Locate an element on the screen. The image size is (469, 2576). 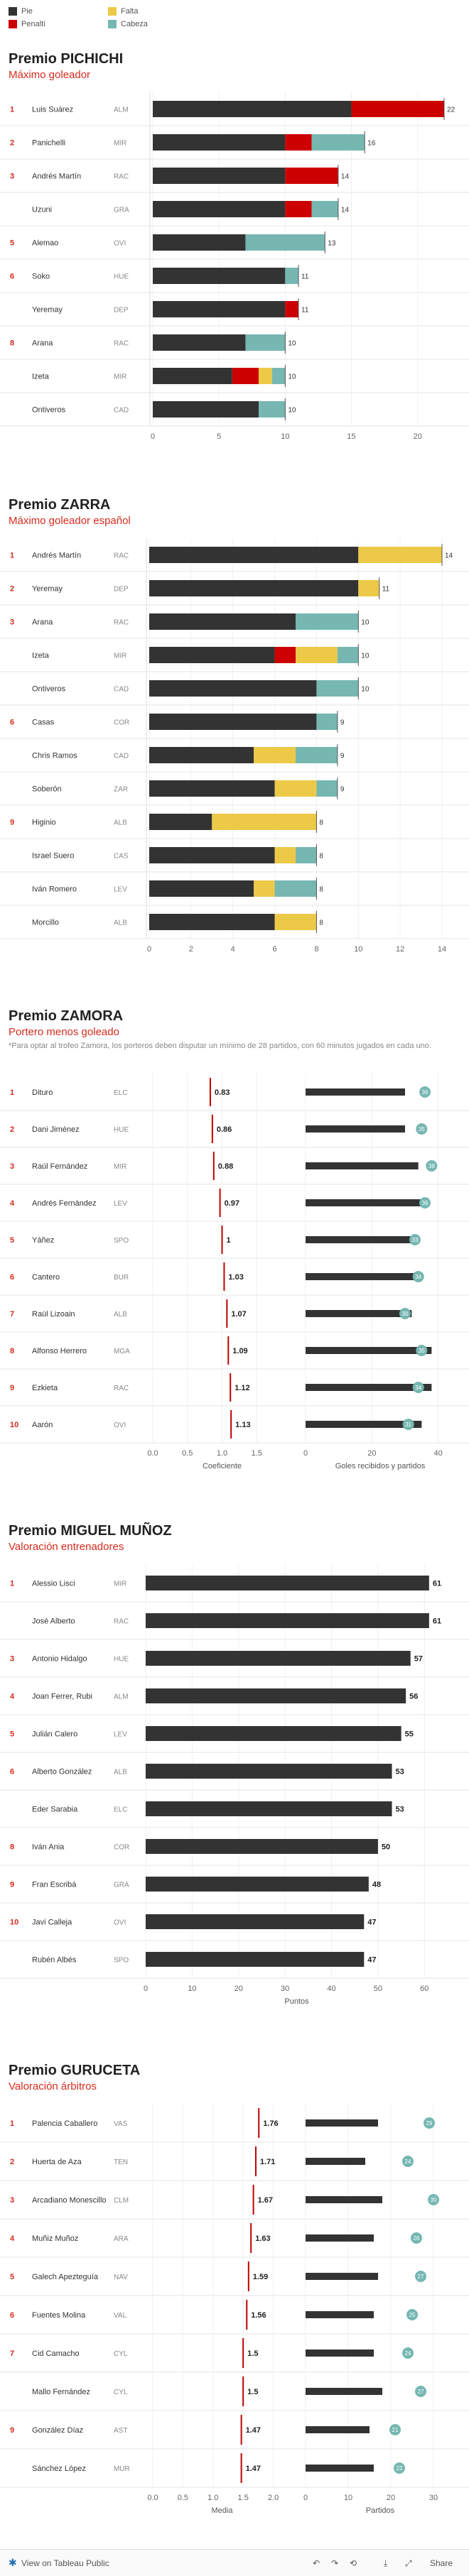
total-label: 14 is located at coordinates (449, 556).